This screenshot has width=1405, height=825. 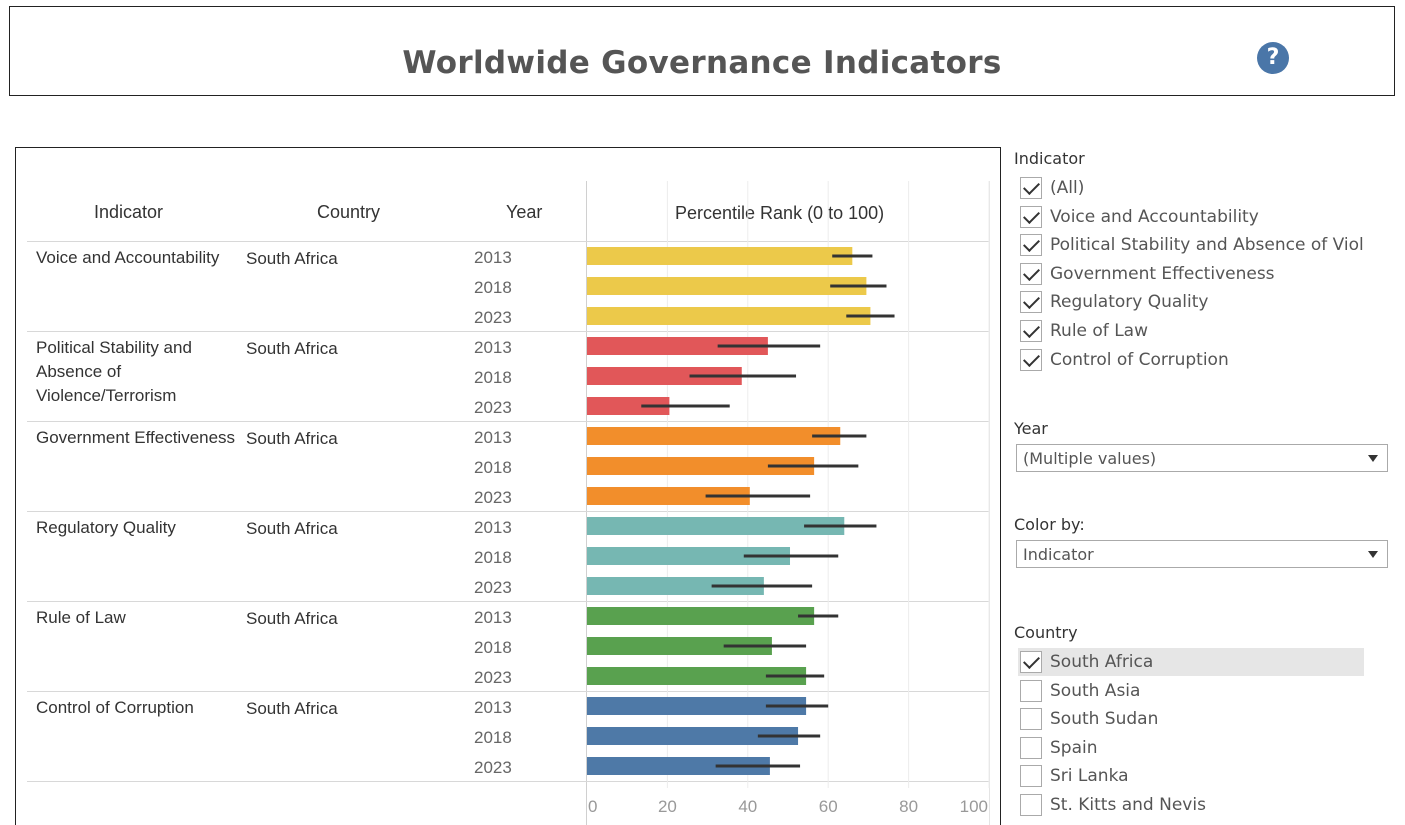 I want to click on indicator-option: Regulatory Quality, so click(x=1191, y=302).